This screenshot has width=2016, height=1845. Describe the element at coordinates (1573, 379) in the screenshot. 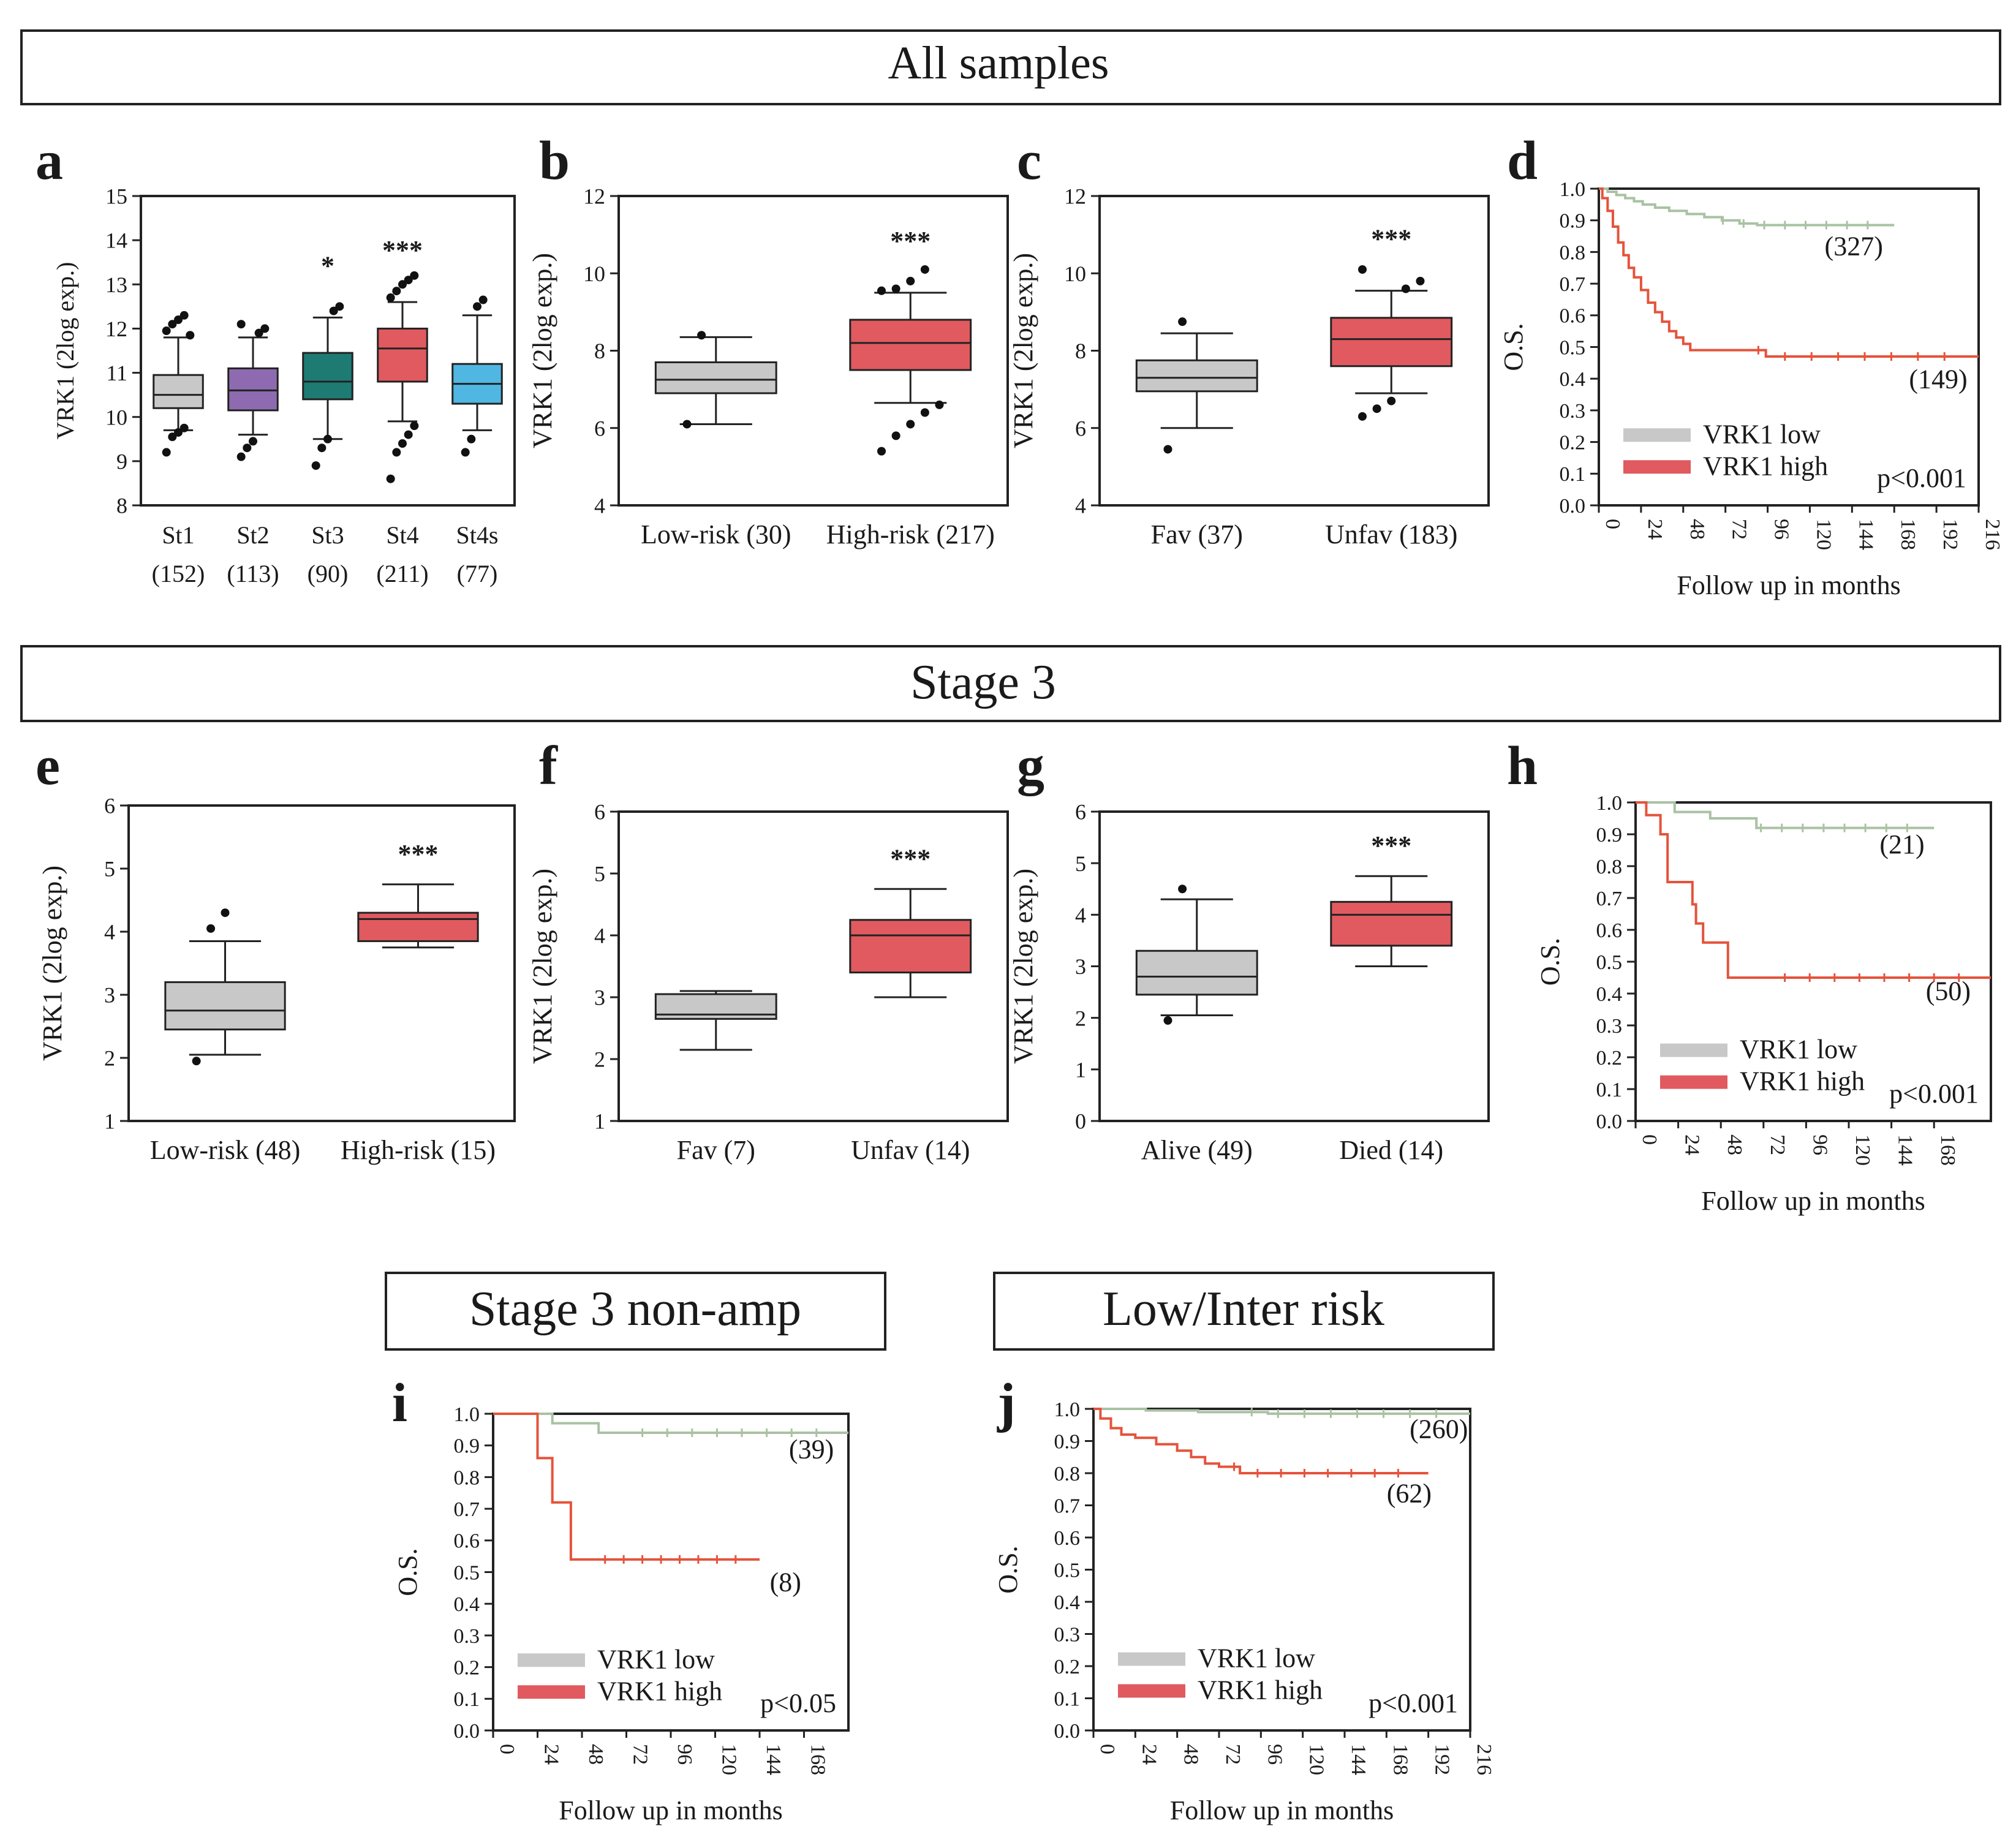

I see `y-tick-label: 0.4` at that location.